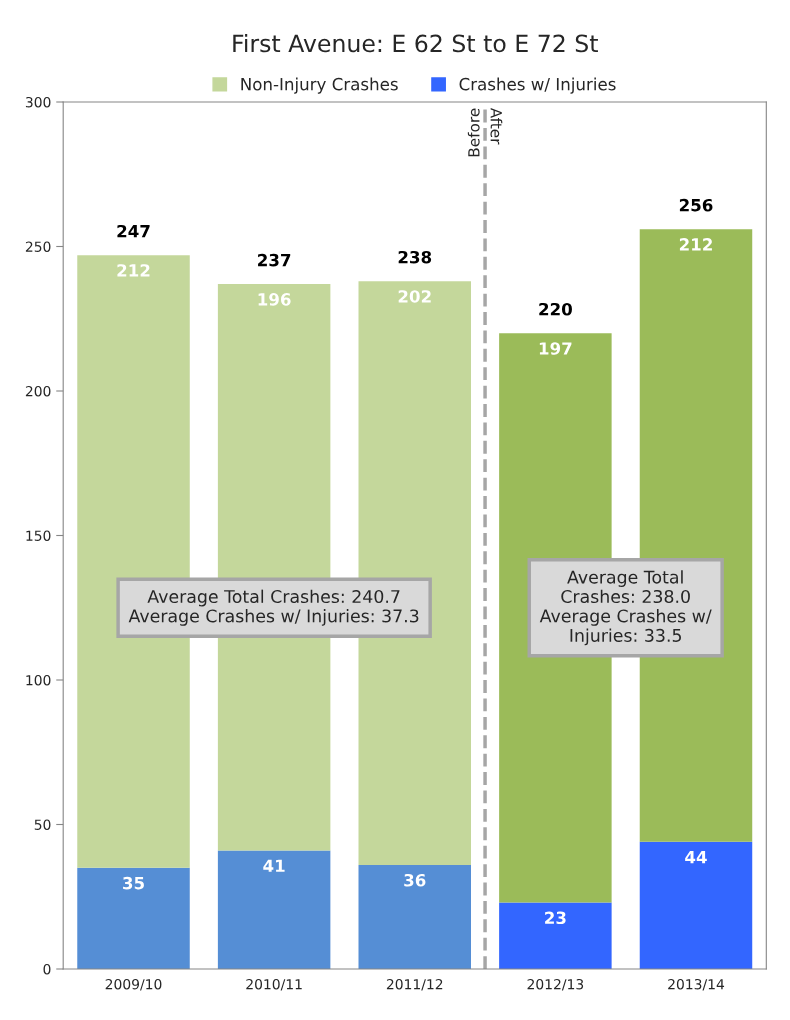  Describe the element at coordinates (38, 680) in the screenshot. I see `y-tick-label: 100` at that location.